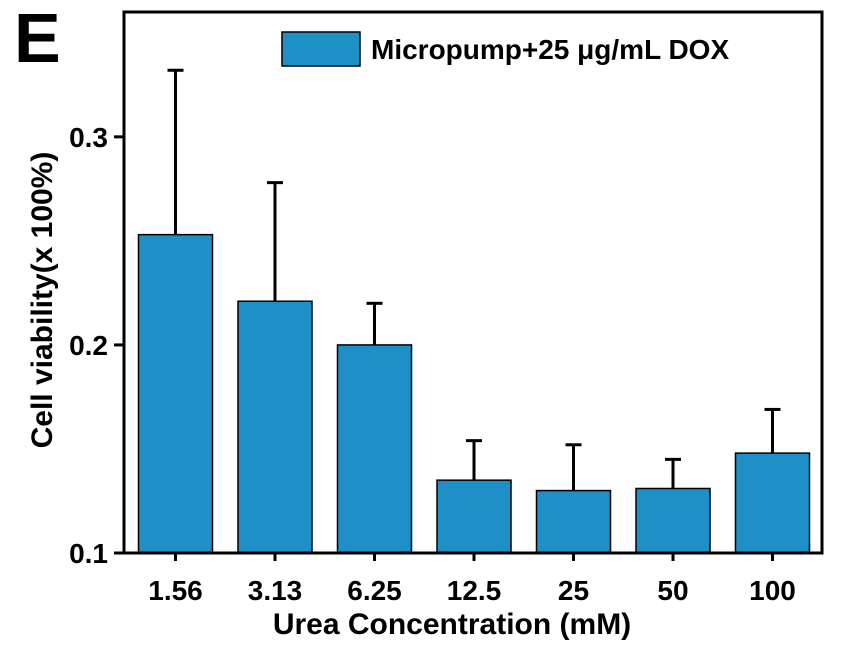 The width and height of the screenshot is (868, 650). I want to click on y-axis: 0.1 0.2 0.3, so click(96, 345).